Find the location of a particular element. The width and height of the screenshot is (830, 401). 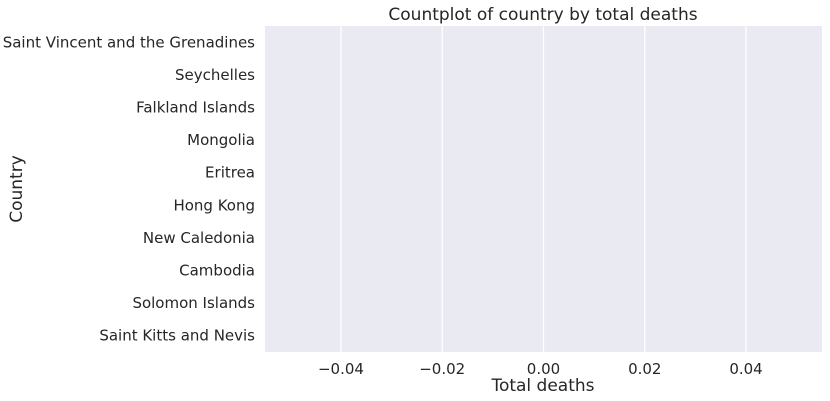

y-tick-label: Hong Kong is located at coordinates (214, 205).